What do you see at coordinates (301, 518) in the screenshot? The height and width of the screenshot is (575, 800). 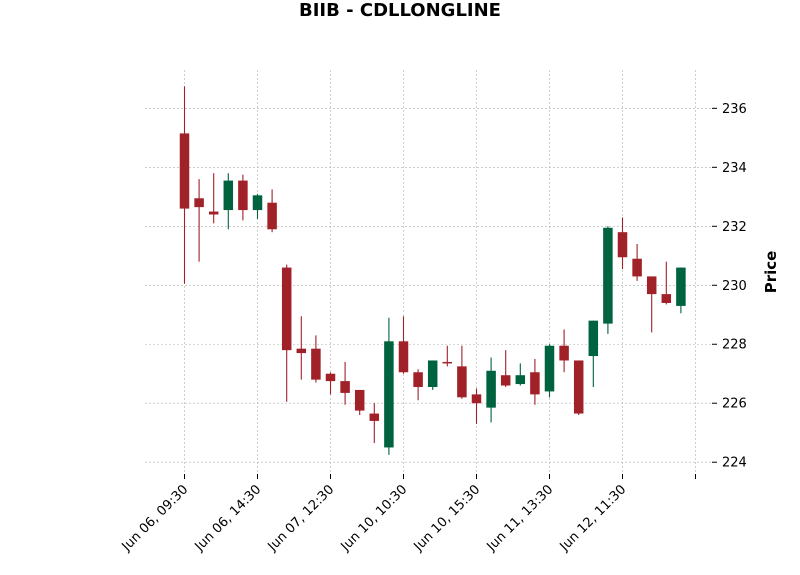 I see `x-tick-label: Jun 07, 12:30` at bounding box center [301, 518].